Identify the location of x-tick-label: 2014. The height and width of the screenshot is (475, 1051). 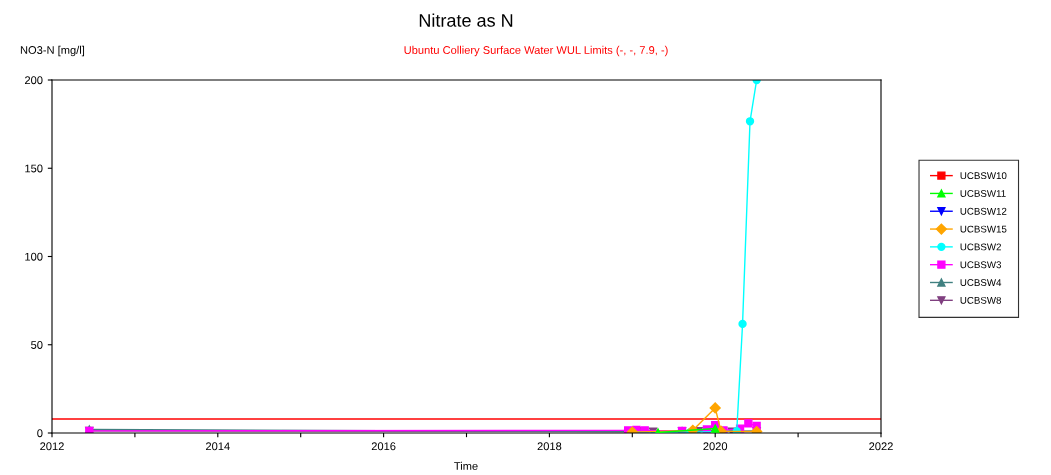
(218, 446).